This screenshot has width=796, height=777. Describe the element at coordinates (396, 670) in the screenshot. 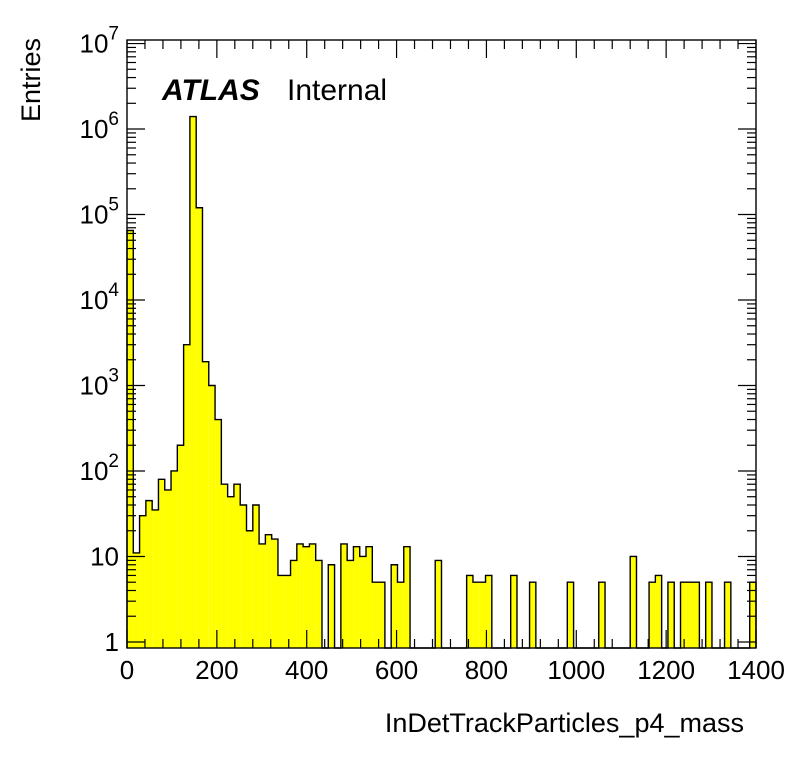

I see `x-tick-label: 600` at that location.